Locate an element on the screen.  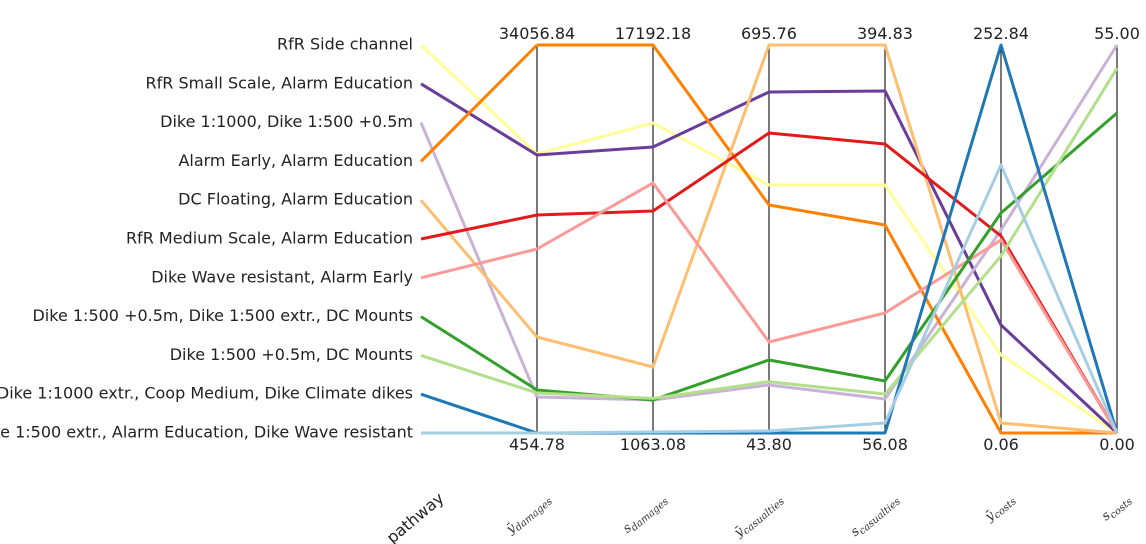
axis-title: sdamages is located at coordinates (645, 515).